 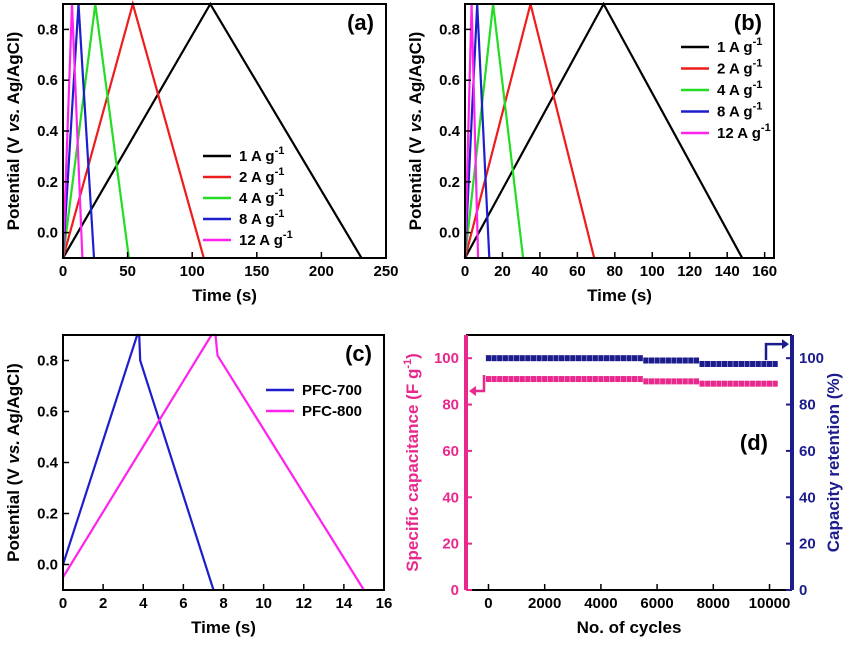 What do you see at coordinates (13, 462) in the screenshot?
I see `y-axis-label: Potential (V vs. Ag/AgCl)` at bounding box center [13, 462].